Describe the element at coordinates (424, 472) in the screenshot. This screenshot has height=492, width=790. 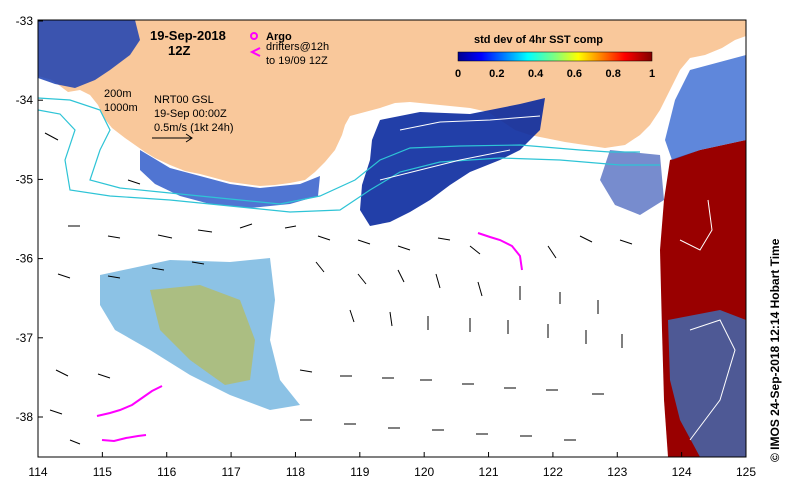
I see `x-tick-label: 120` at that location.